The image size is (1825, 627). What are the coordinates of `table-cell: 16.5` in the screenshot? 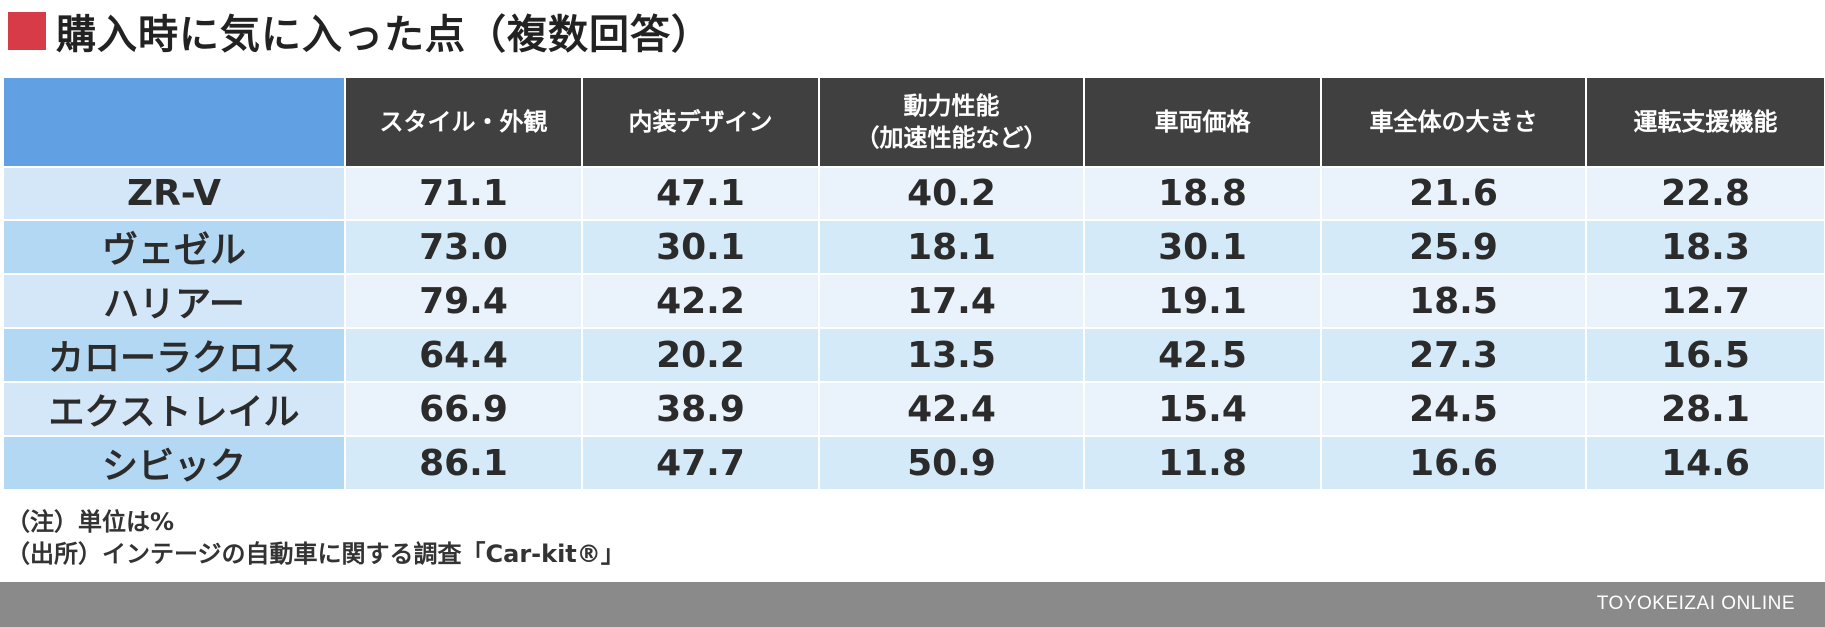 It's located at (1705, 355).